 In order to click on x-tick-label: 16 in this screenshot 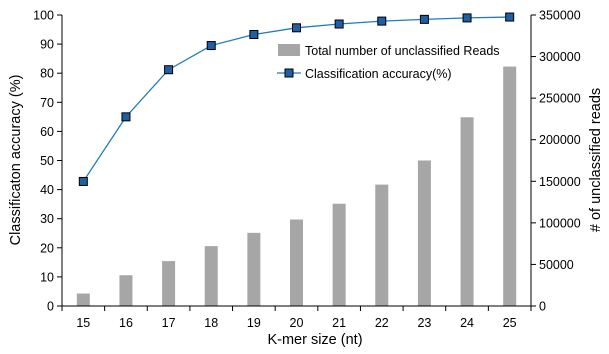, I will do `click(126, 323)`.